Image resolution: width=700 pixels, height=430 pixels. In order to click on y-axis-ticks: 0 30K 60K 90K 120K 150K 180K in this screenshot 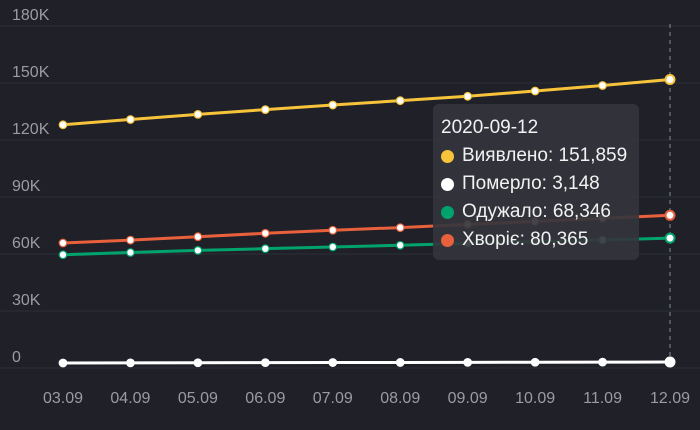, I will do `click(31, 186)`.